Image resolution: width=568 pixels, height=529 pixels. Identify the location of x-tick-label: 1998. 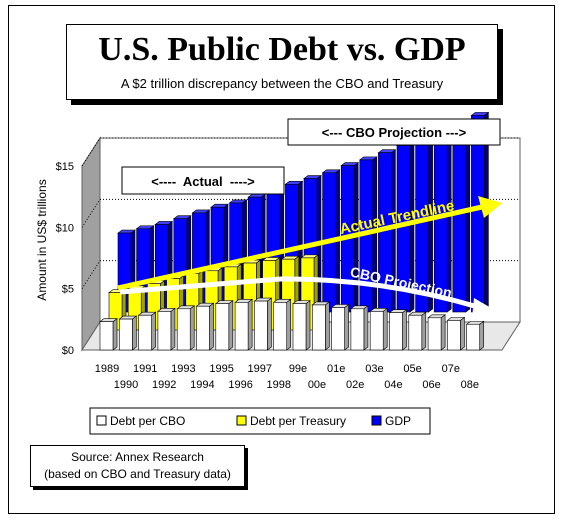
(279, 385).